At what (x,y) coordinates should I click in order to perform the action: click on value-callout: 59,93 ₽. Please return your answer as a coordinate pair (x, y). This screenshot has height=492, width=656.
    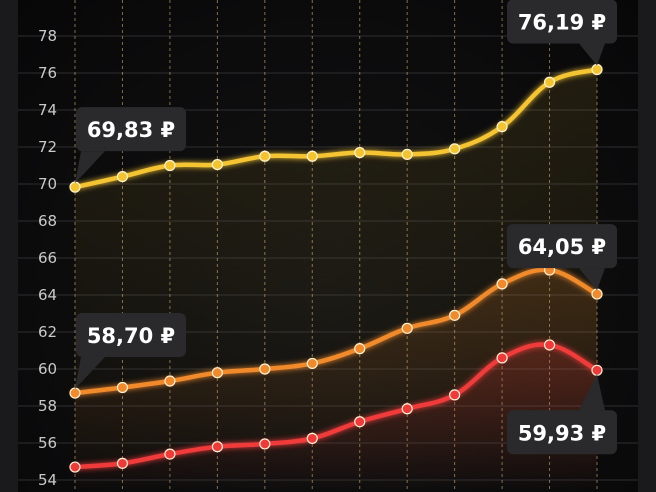
    Looking at the image, I should click on (562, 414).